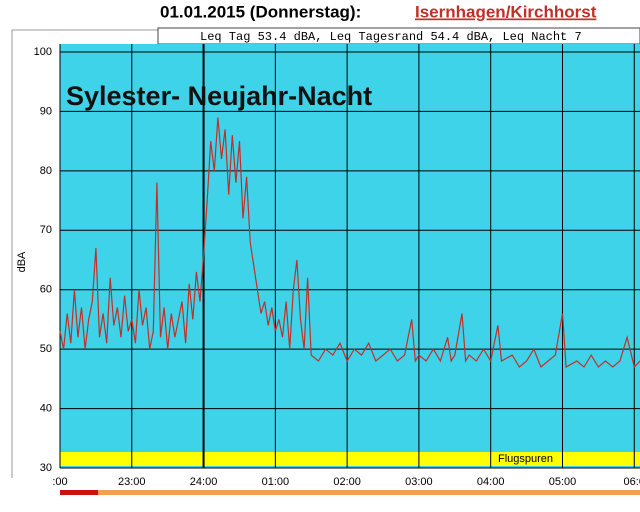  Describe the element at coordinates (491, 482) in the screenshot. I see `x-tick-label: 04:00` at that location.